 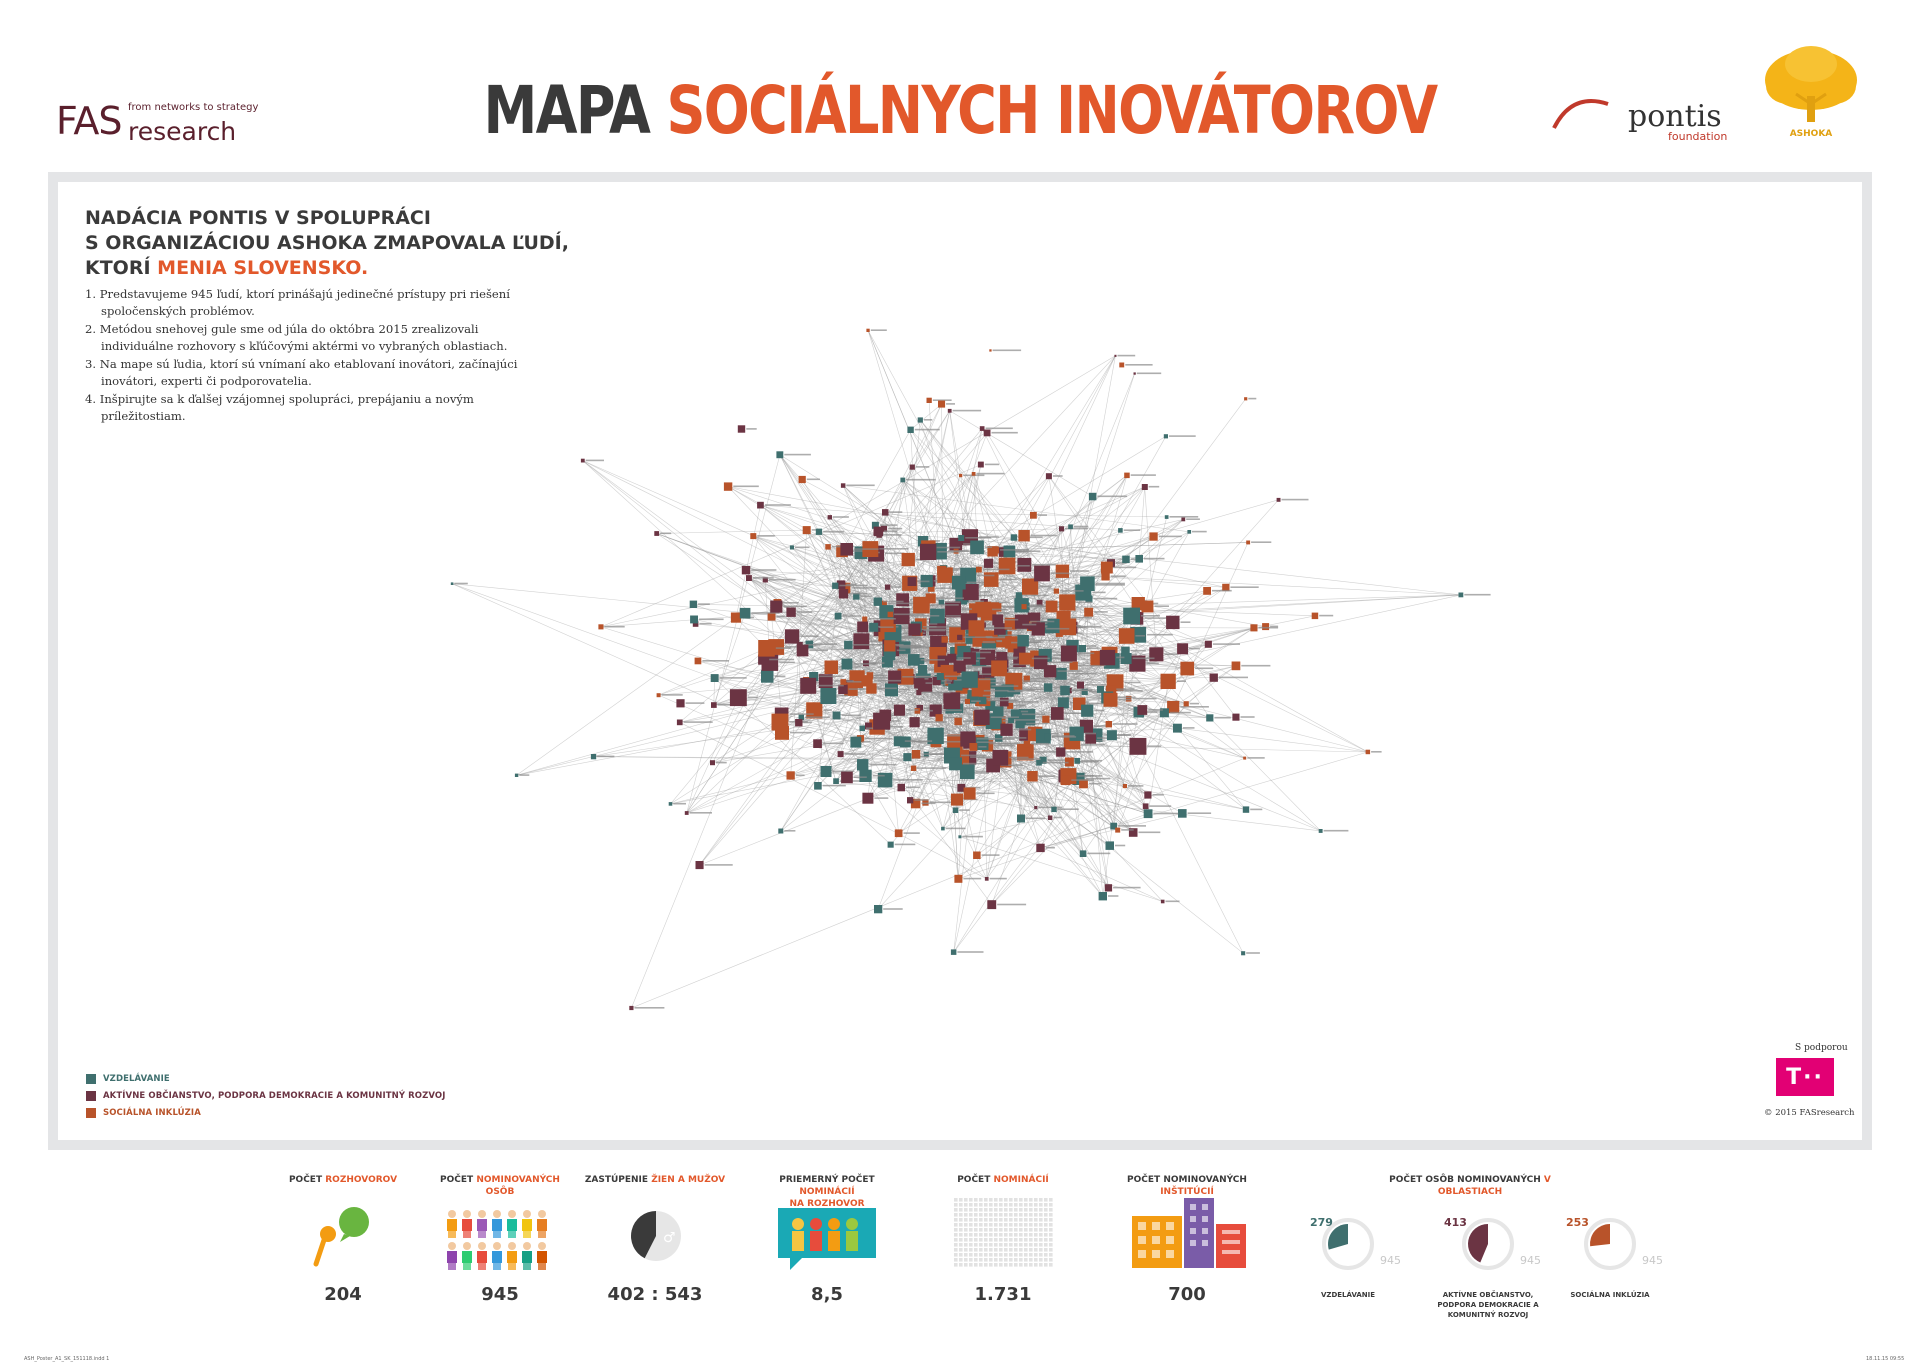 I want to click on donut-track, so click(x=1348, y=1244).